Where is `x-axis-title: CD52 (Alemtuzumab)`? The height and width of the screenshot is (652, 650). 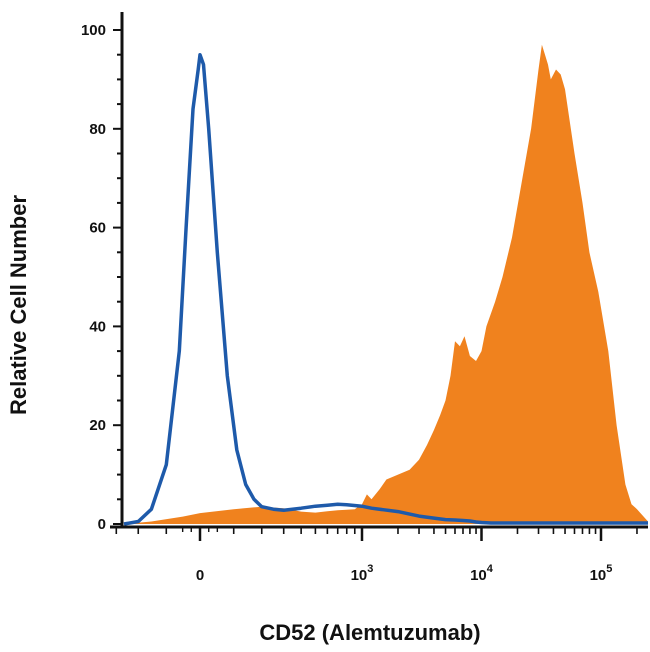 x-axis-title: CD52 (Alemtuzumab) is located at coordinates (369, 632).